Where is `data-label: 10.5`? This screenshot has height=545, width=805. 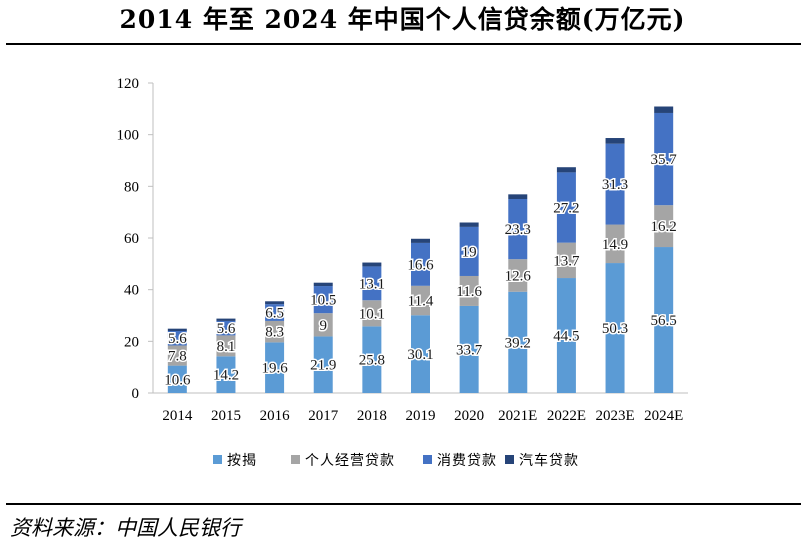
data-label: 10.5 is located at coordinates (323, 301).